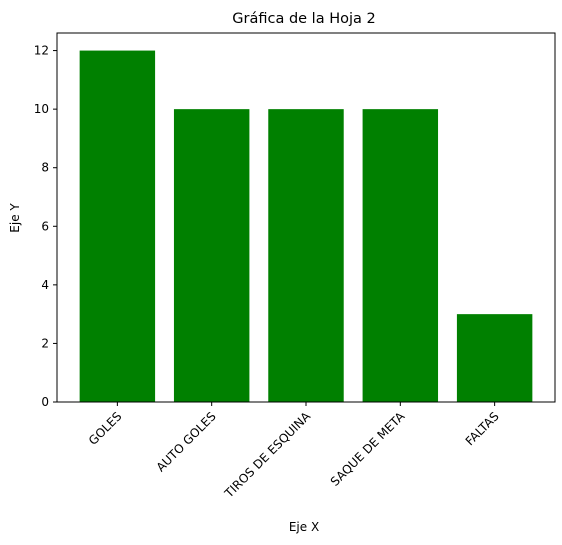 This screenshot has width=562, height=545. What do you see at coordinates (45, 285) in the screenshot?
I see `y-tick-label: 4` at bounding box center [45, 285].